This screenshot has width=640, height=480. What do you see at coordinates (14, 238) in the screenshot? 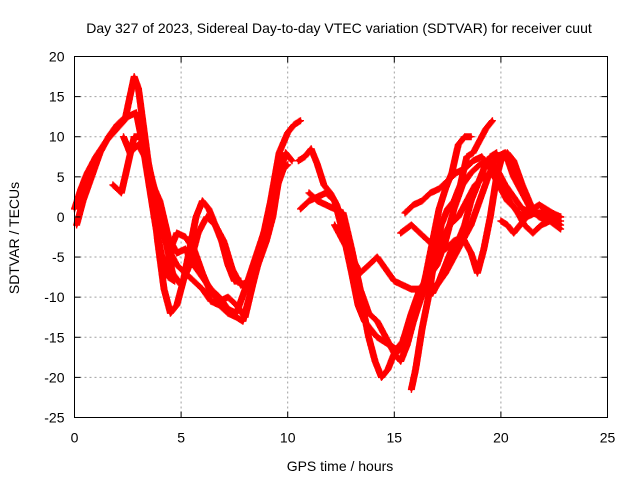
I see `y-axis-label: SDTVAR / TECUs` at bounding box center [14, 238].